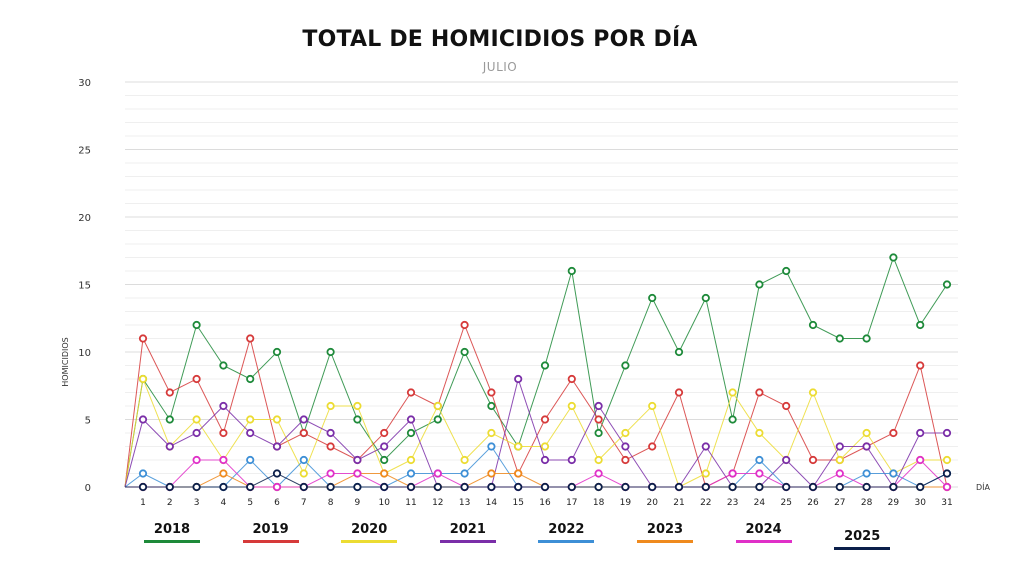 This screenshot has height=576, width=1024. I want to click on legend-item-2018: 2018, so click(172, 532).